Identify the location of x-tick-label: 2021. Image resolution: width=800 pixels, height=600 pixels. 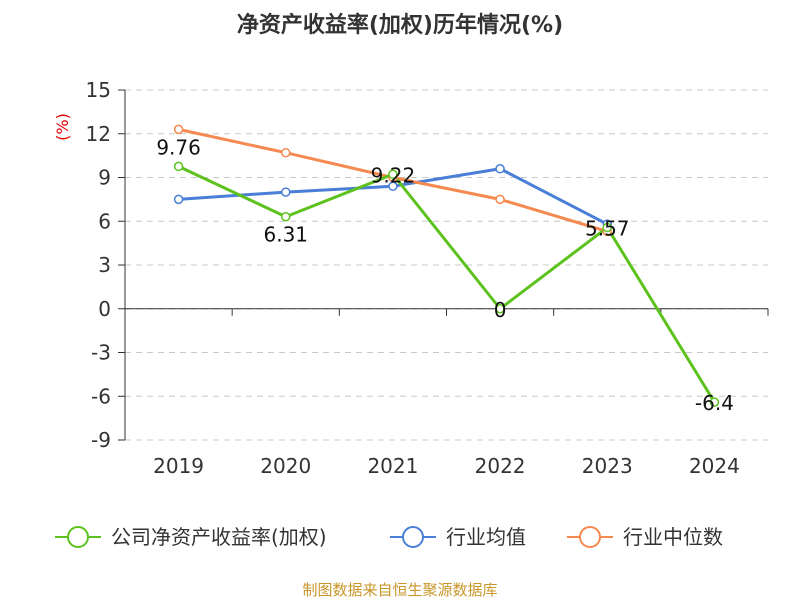
(392, 466).